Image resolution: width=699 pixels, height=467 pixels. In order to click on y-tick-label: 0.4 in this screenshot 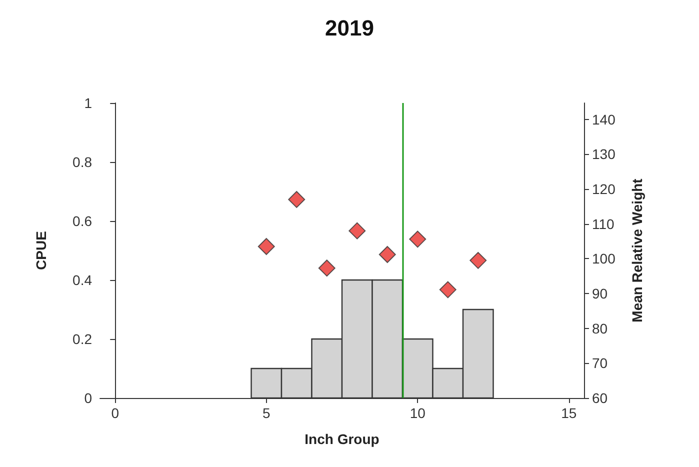, I will do `click(82, 280)`.